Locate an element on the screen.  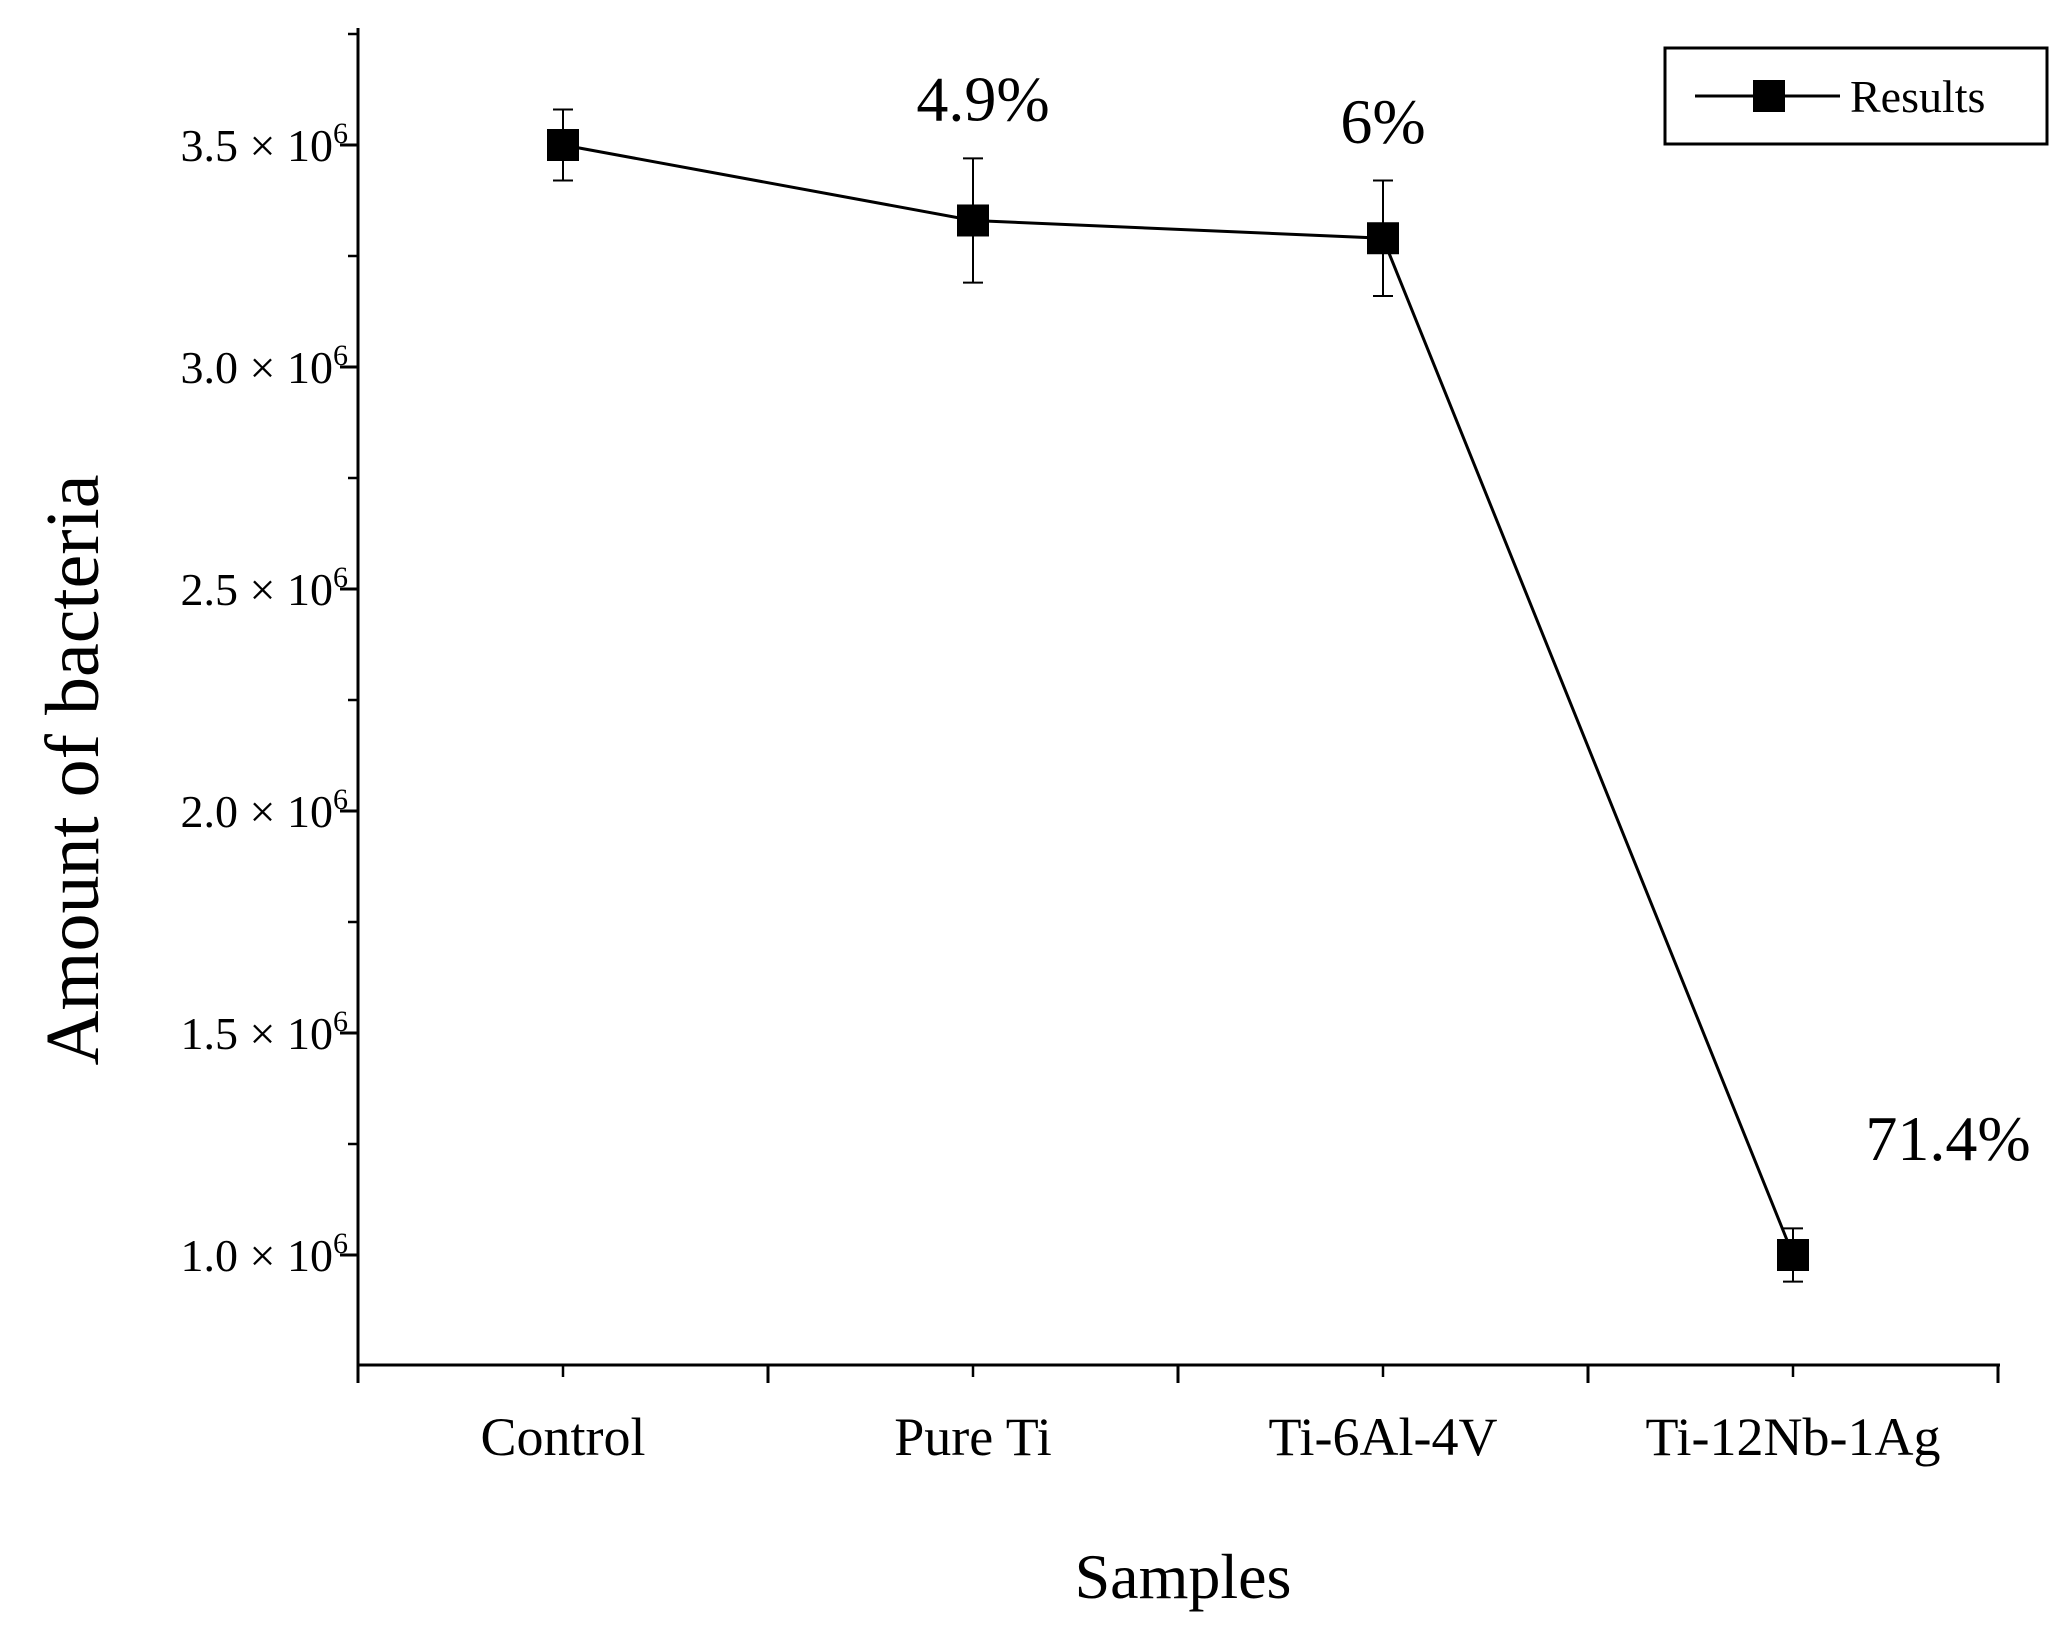
x-tick-label: Ti-12Nb-1Ag is located at coordinates (1792, 1437).